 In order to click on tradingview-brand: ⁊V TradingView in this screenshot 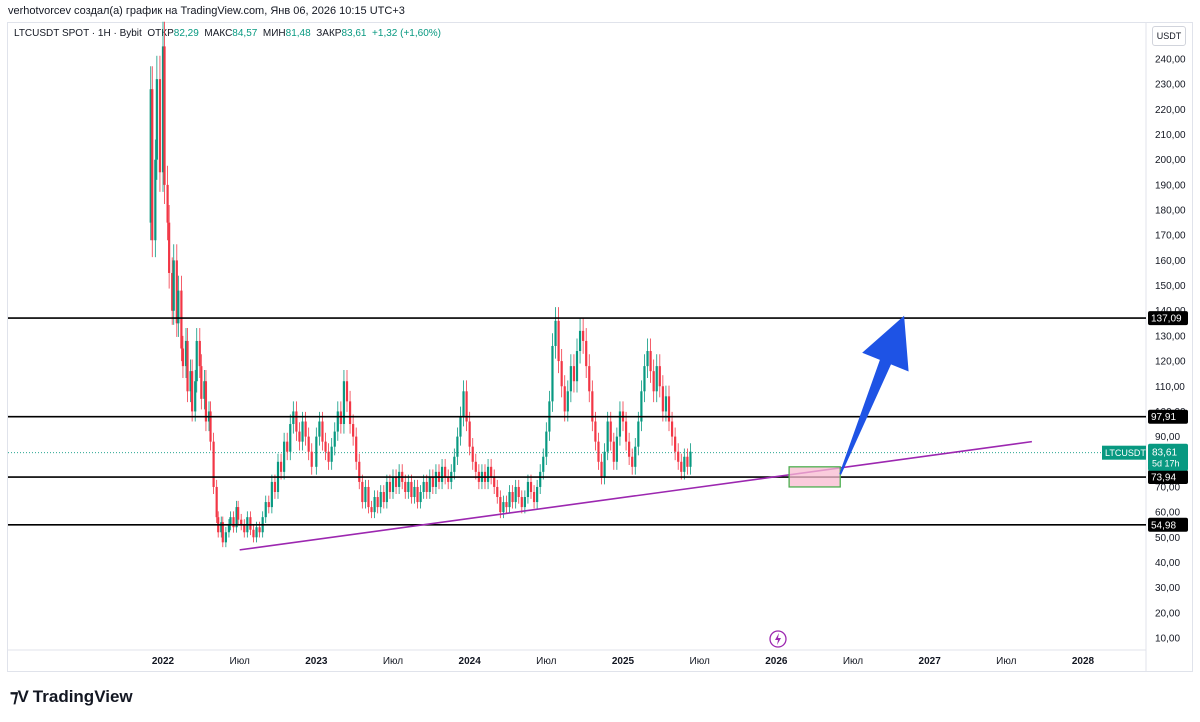, I will do `click(71, 697)`.